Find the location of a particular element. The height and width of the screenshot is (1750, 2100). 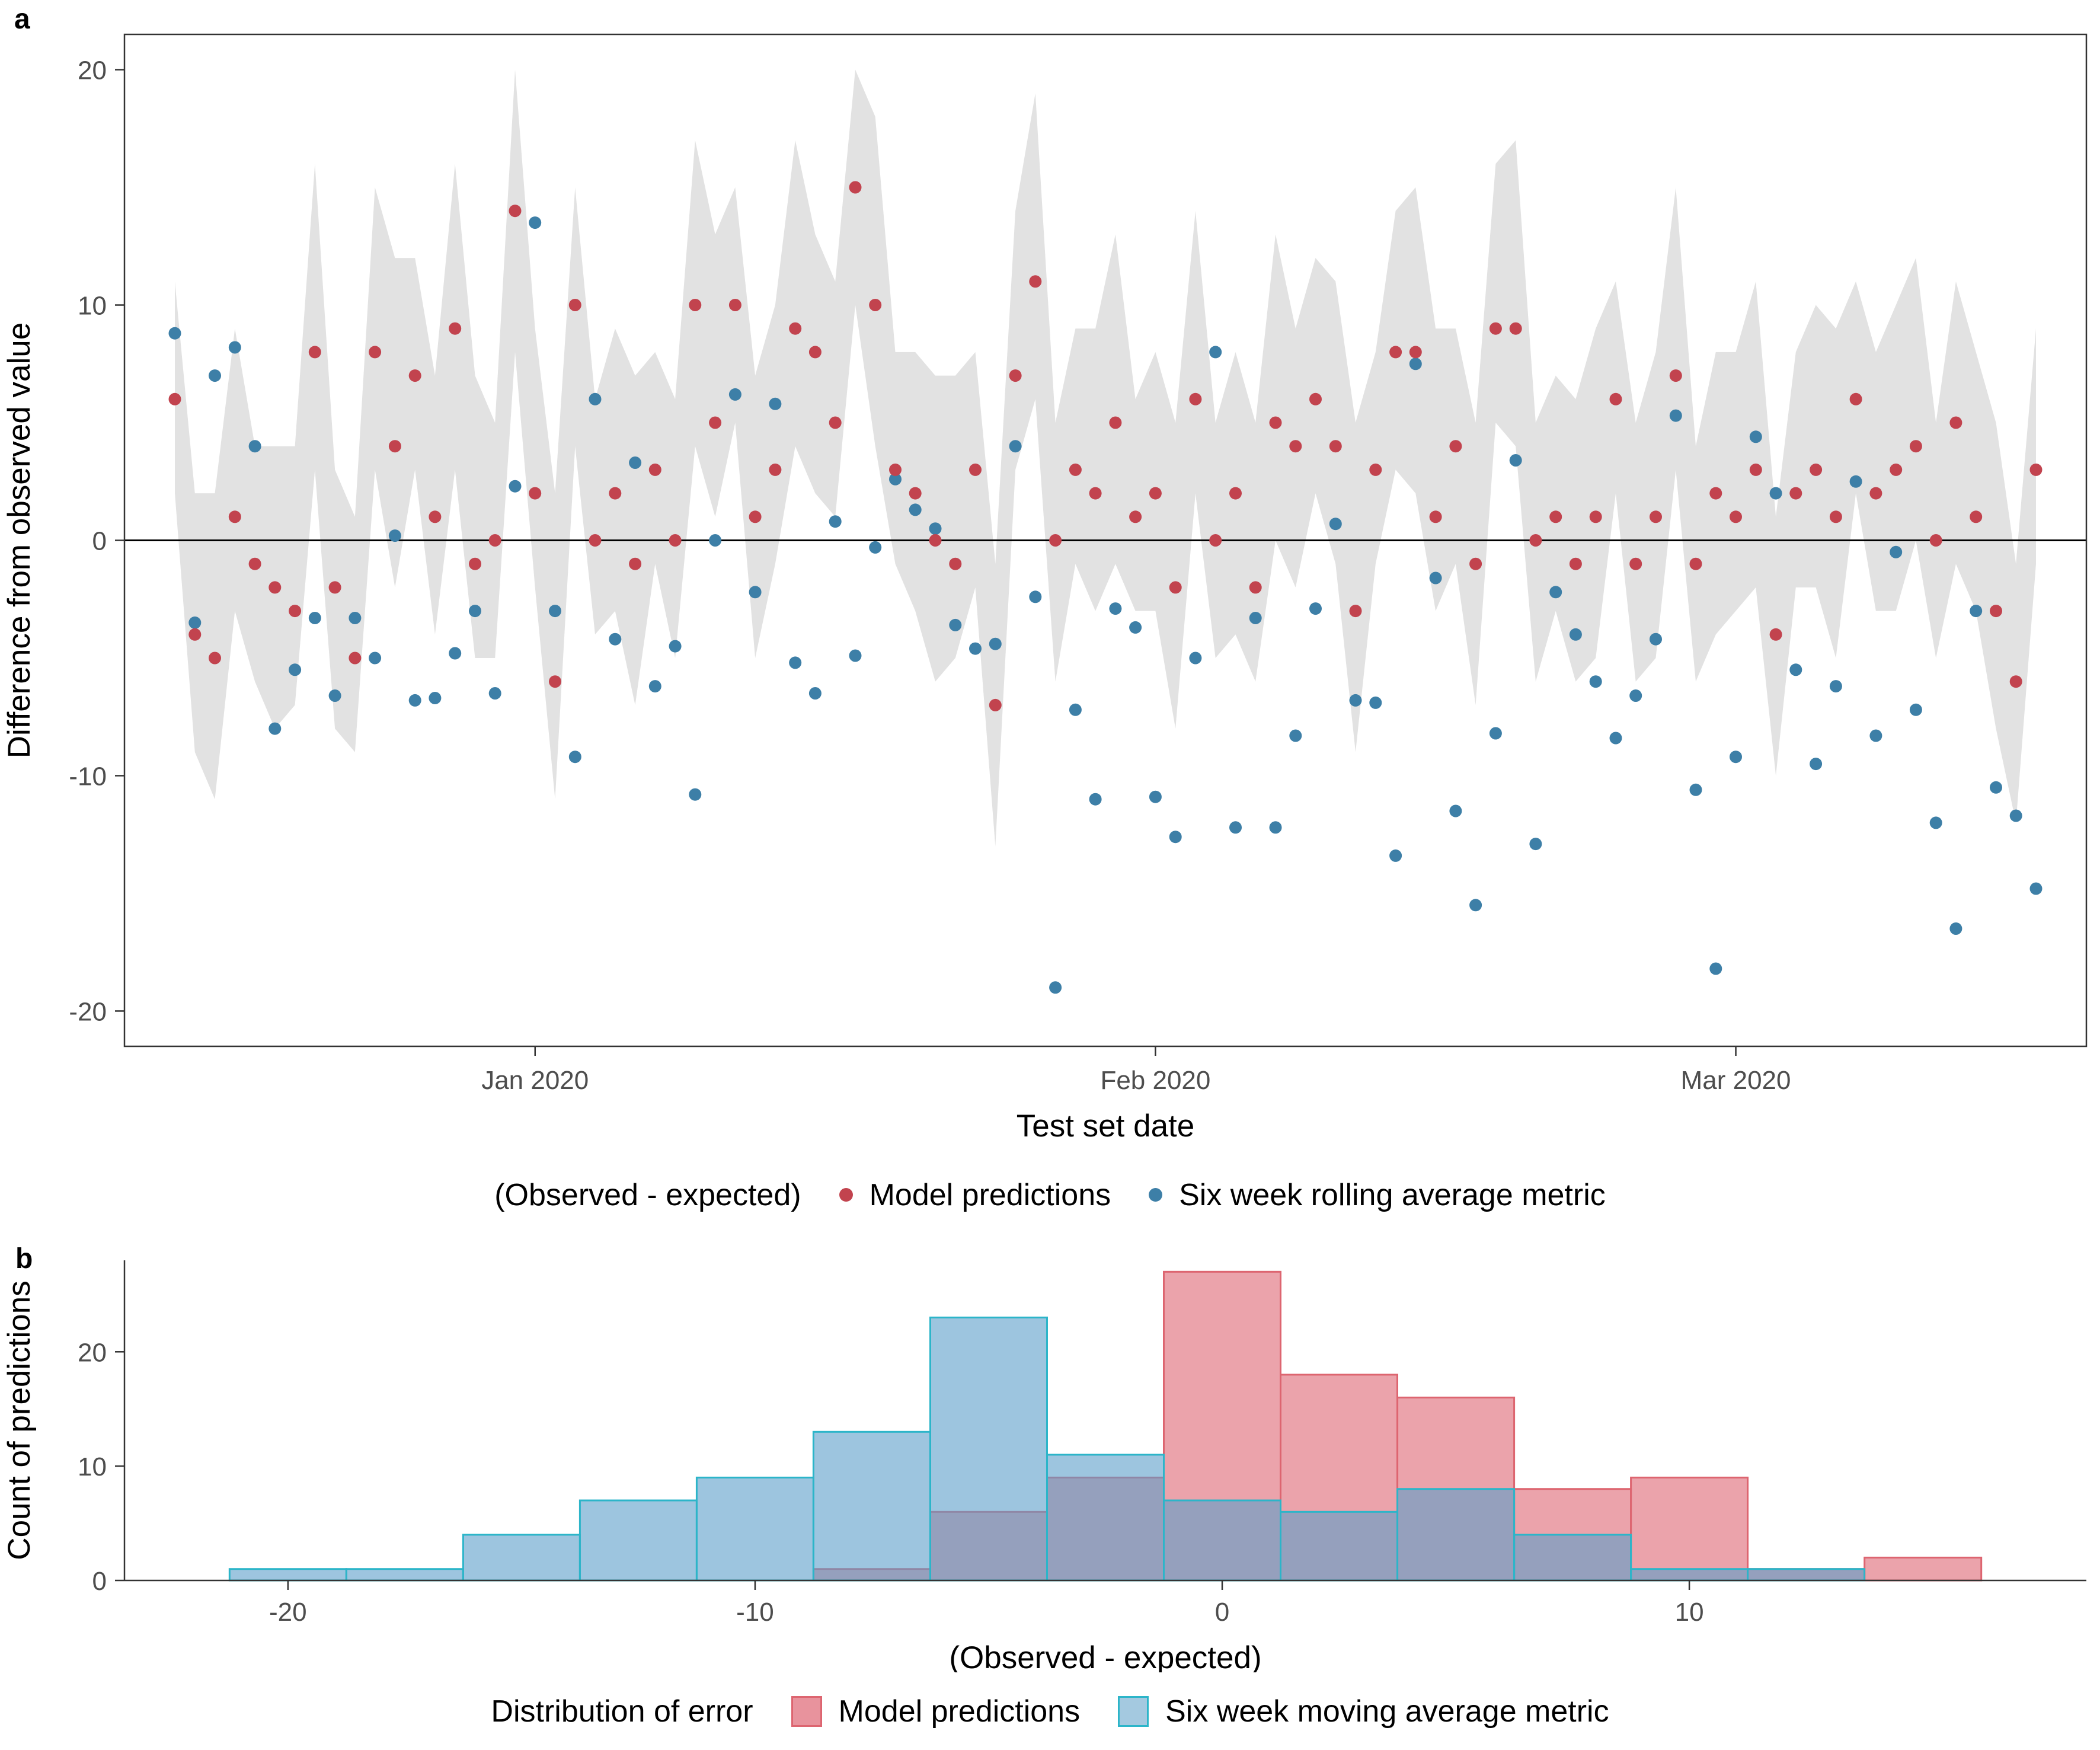

scatter-legend-label-model: Model predictions is located at coordinates (990, 1194).